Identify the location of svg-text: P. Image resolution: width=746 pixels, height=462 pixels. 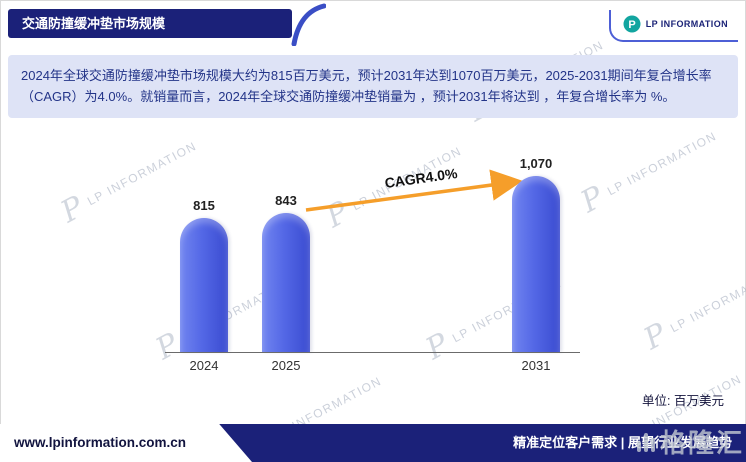
(631, 25).